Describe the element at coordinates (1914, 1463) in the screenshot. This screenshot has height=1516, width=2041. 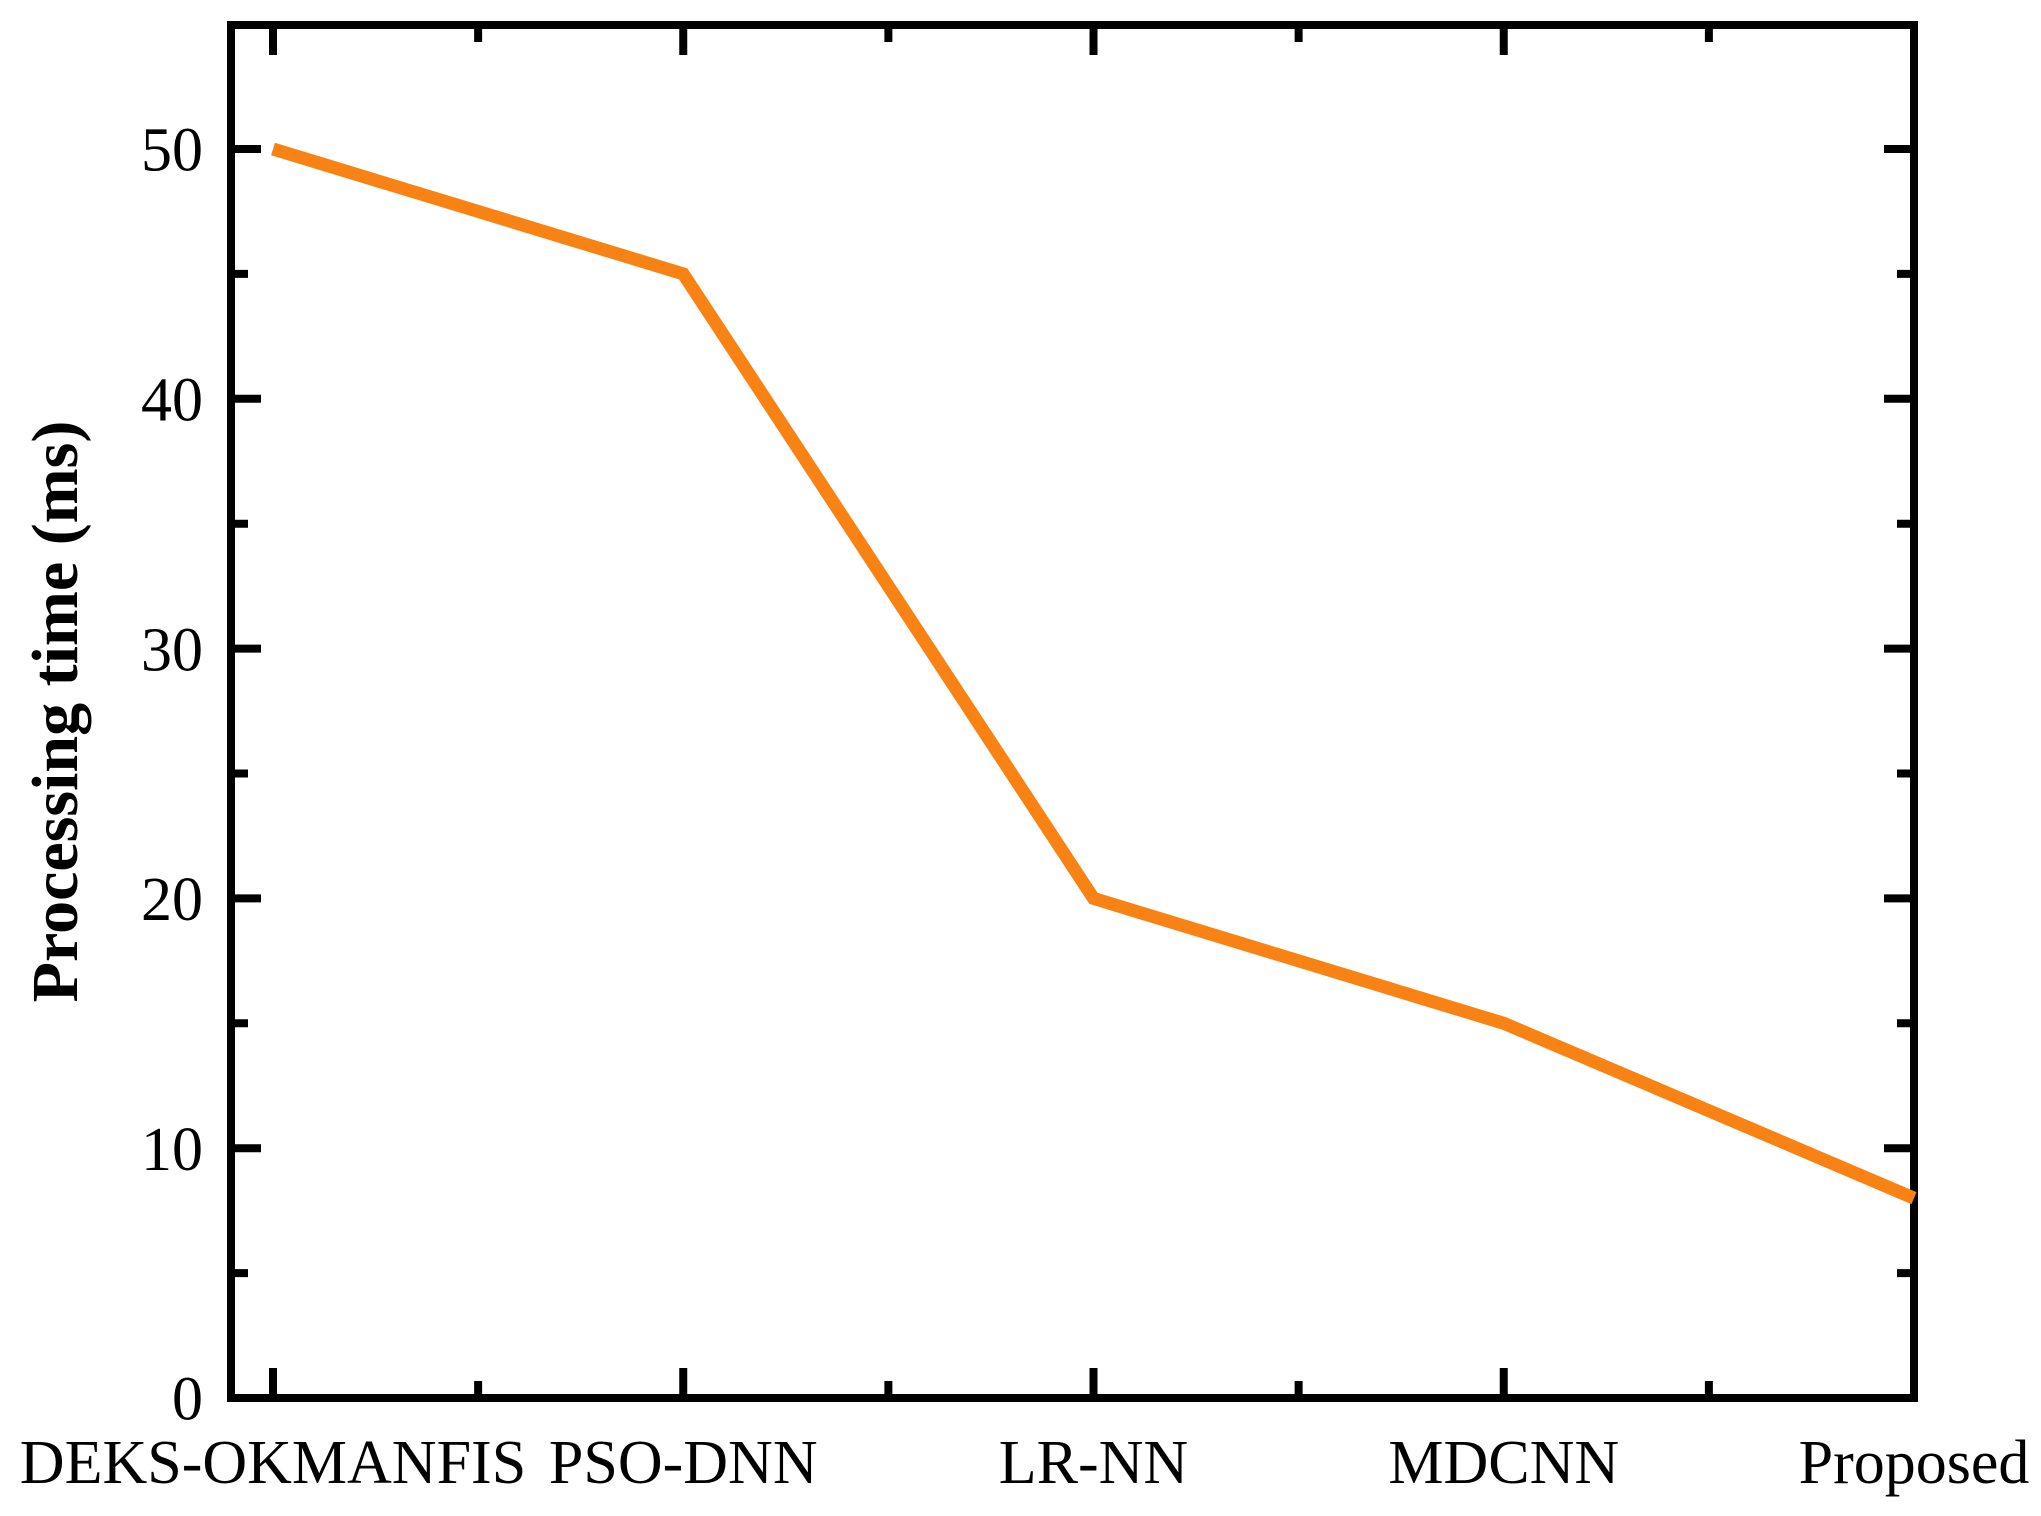
I see `x-category-label: Proposed` at that location.